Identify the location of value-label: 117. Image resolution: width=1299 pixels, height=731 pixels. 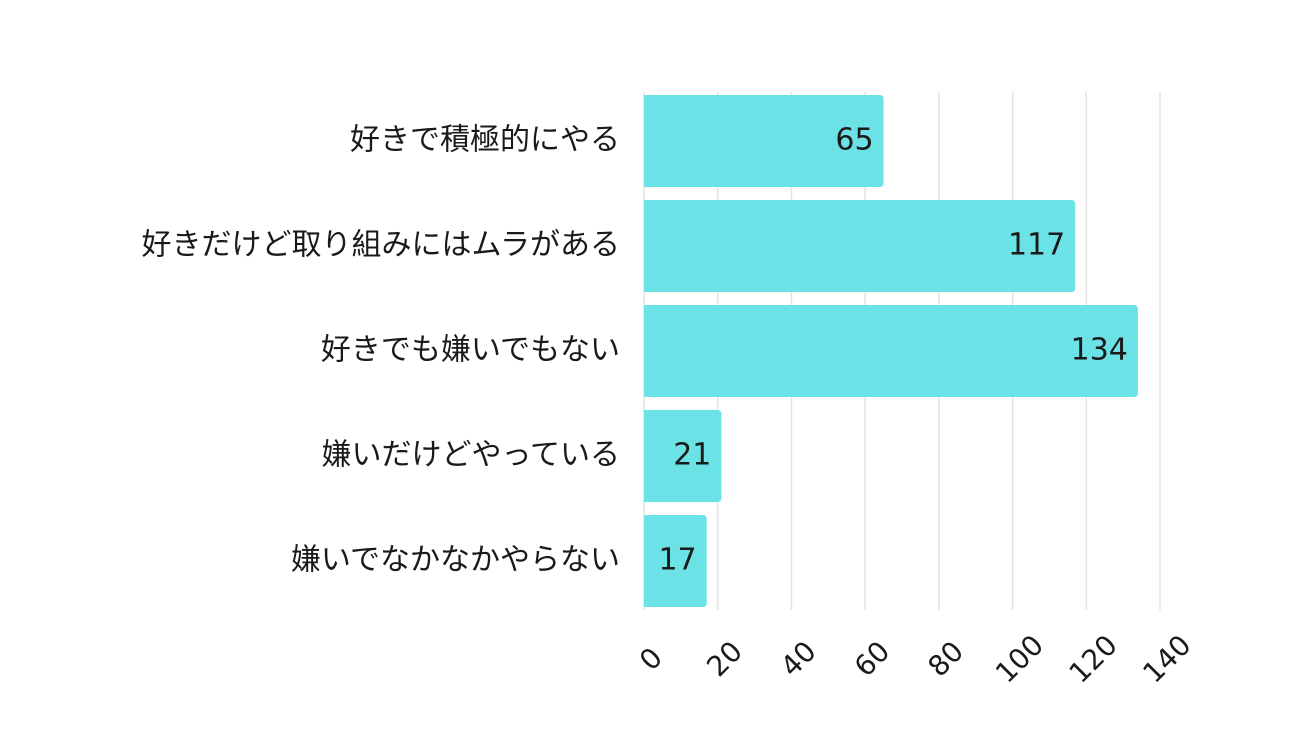
(1036, 245).